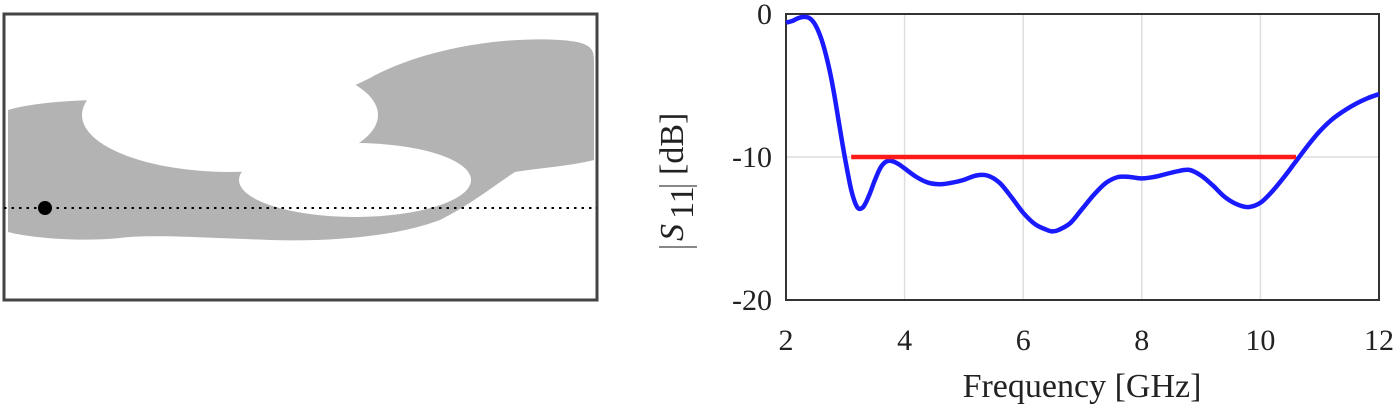 This screenshot has width=1397, height=409. What do you see at coordinates (677, 180) in the screenshot?
I see `y-axis-title: S 11 [dB]` at bounding box center [677, 180].